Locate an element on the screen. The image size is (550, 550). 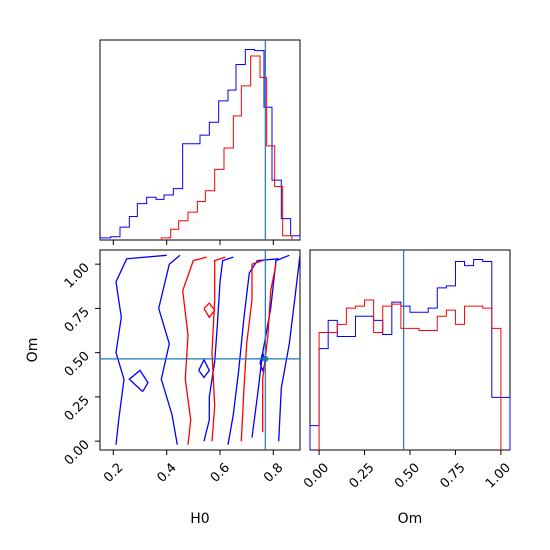
x-tick-label: 0.50 is located at coordinates (407, 475).